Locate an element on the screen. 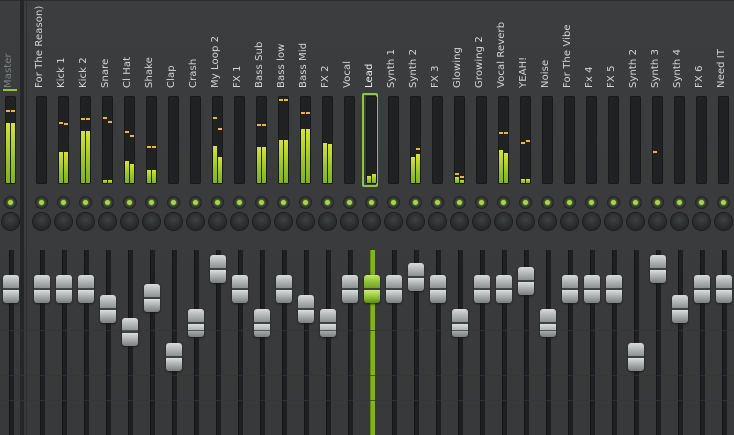  channel-strip: Vocal is located at coordinates (350, 217).